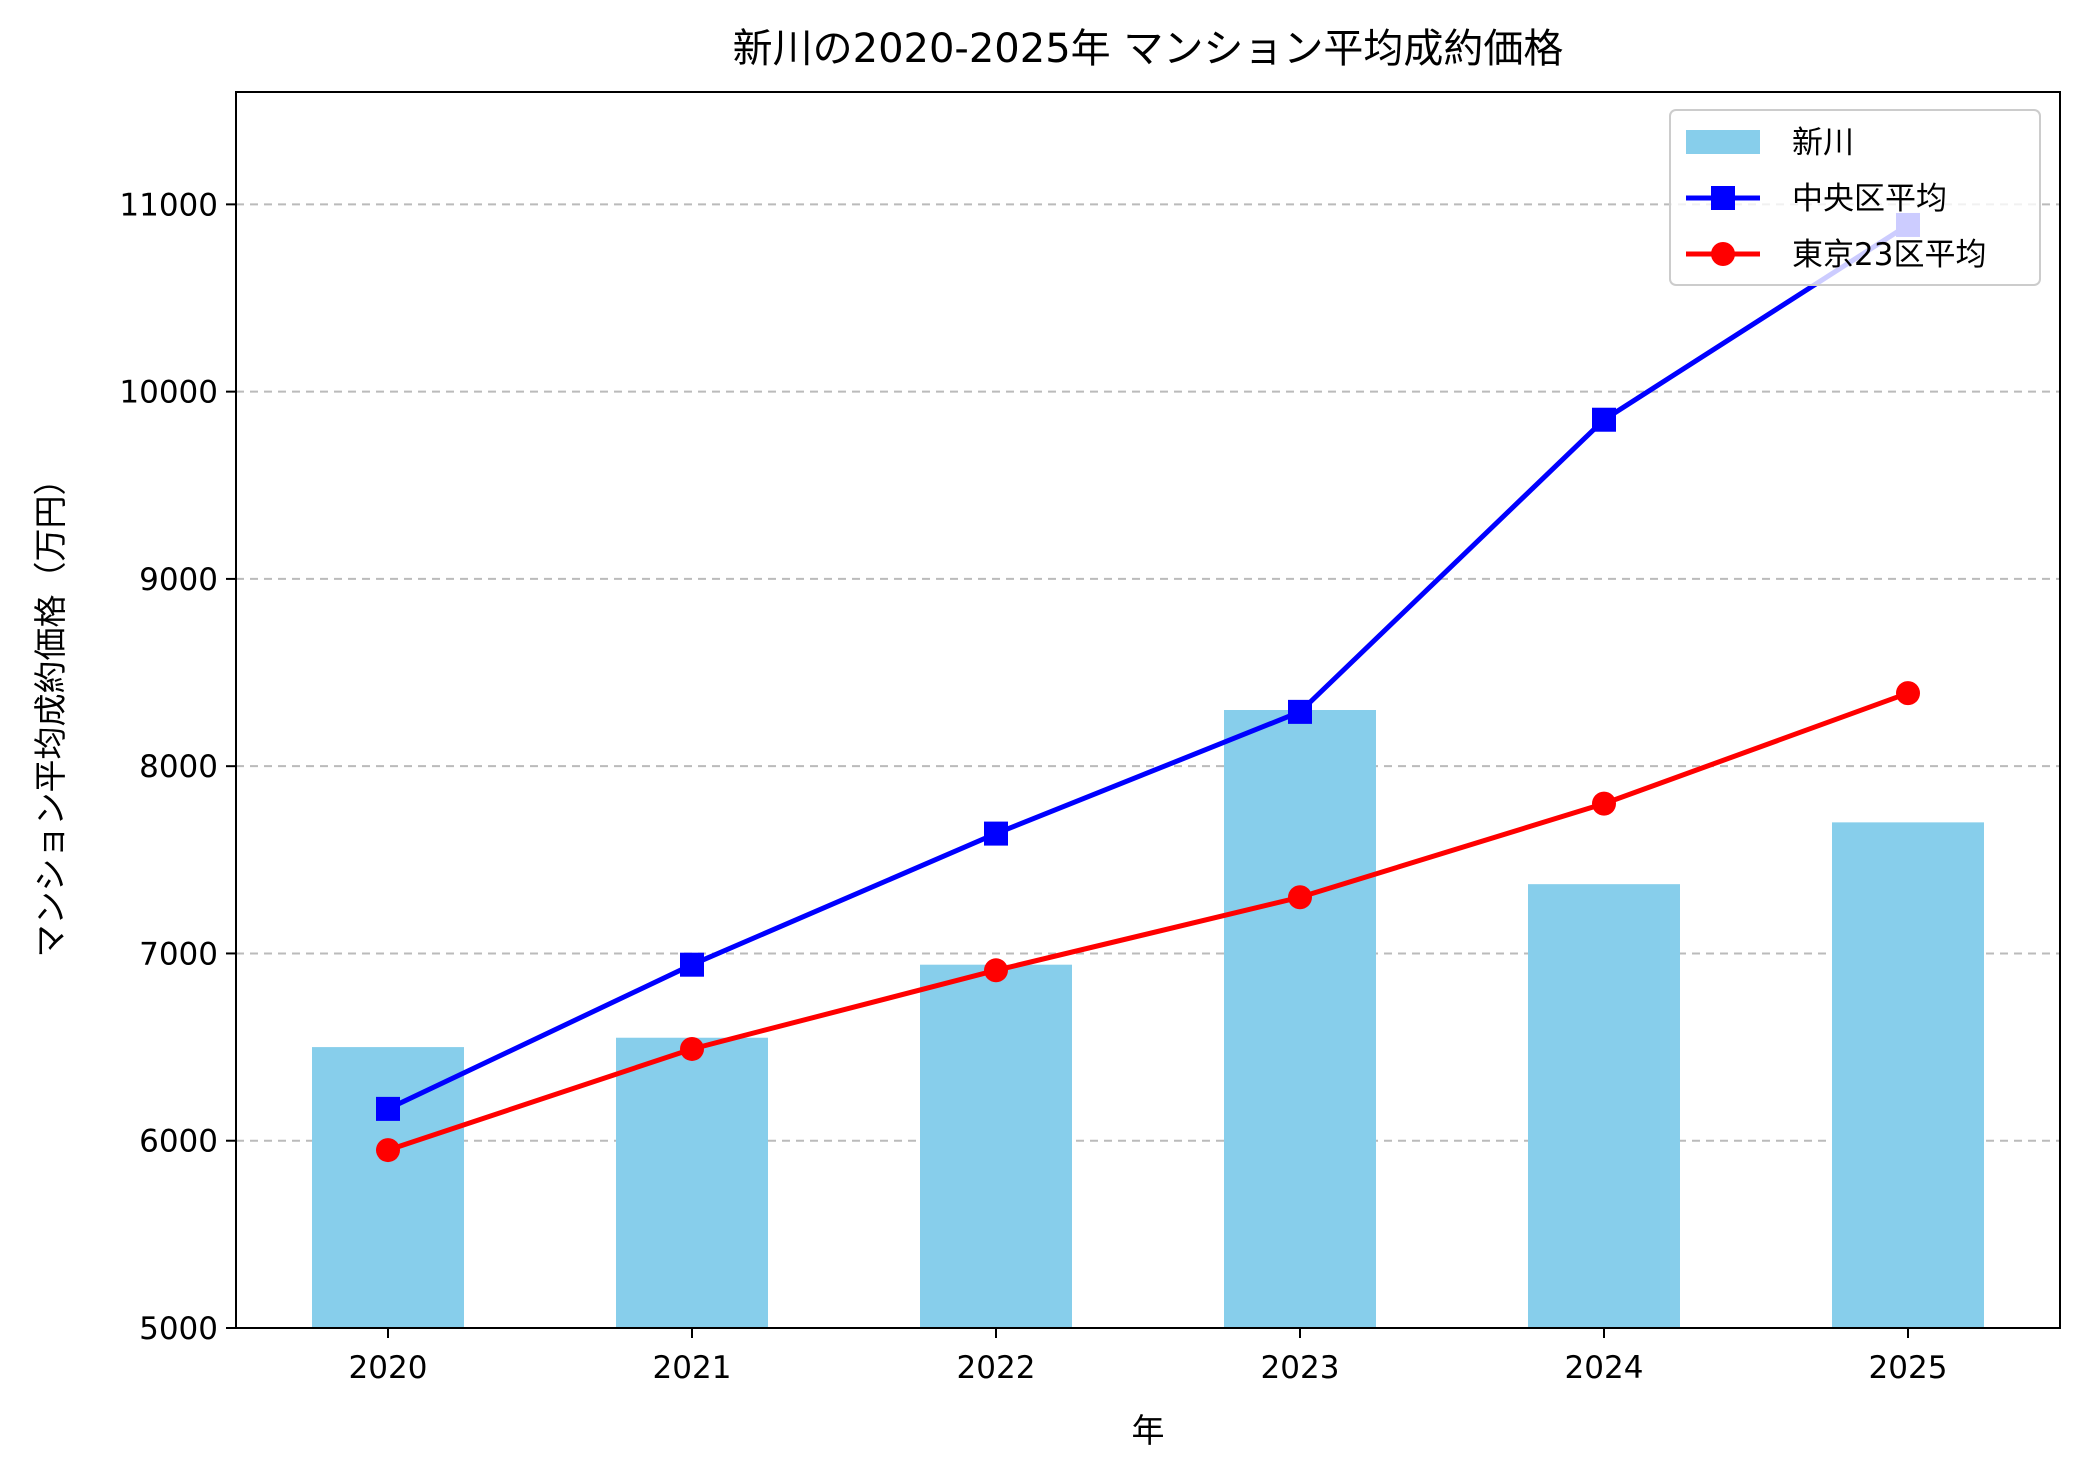 This screenshot has width=2080, height=1478. Describe the element at coordinates (1823, 143) in the screenshot. I see `legend-label: 新川` at that location.